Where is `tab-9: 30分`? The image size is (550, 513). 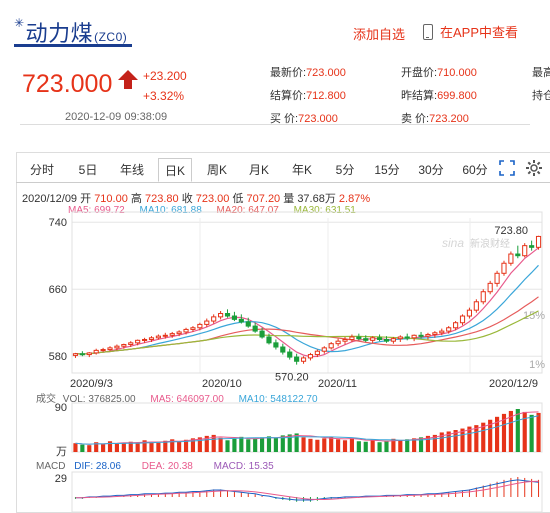 tab-9: 30分 is located at coordinates (431, 170).